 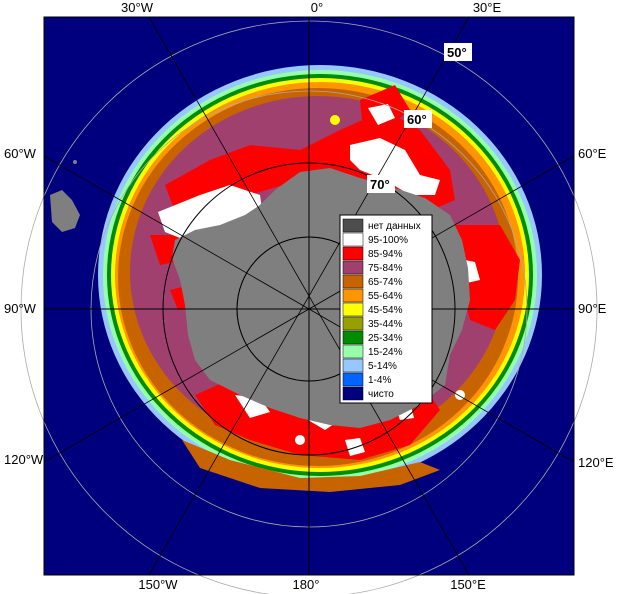 I want to click on lon-label-left-120w: 120°W, so click(x=24, y=459).